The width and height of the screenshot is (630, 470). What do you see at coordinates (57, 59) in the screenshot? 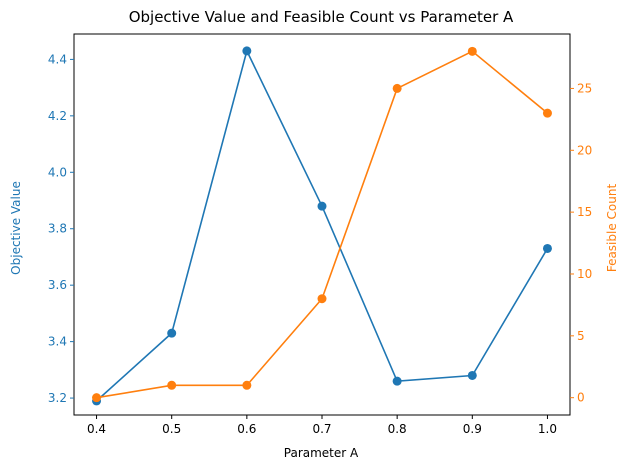
I see `left-y-tick-label: 4.4` at bounding box center [57, 59].